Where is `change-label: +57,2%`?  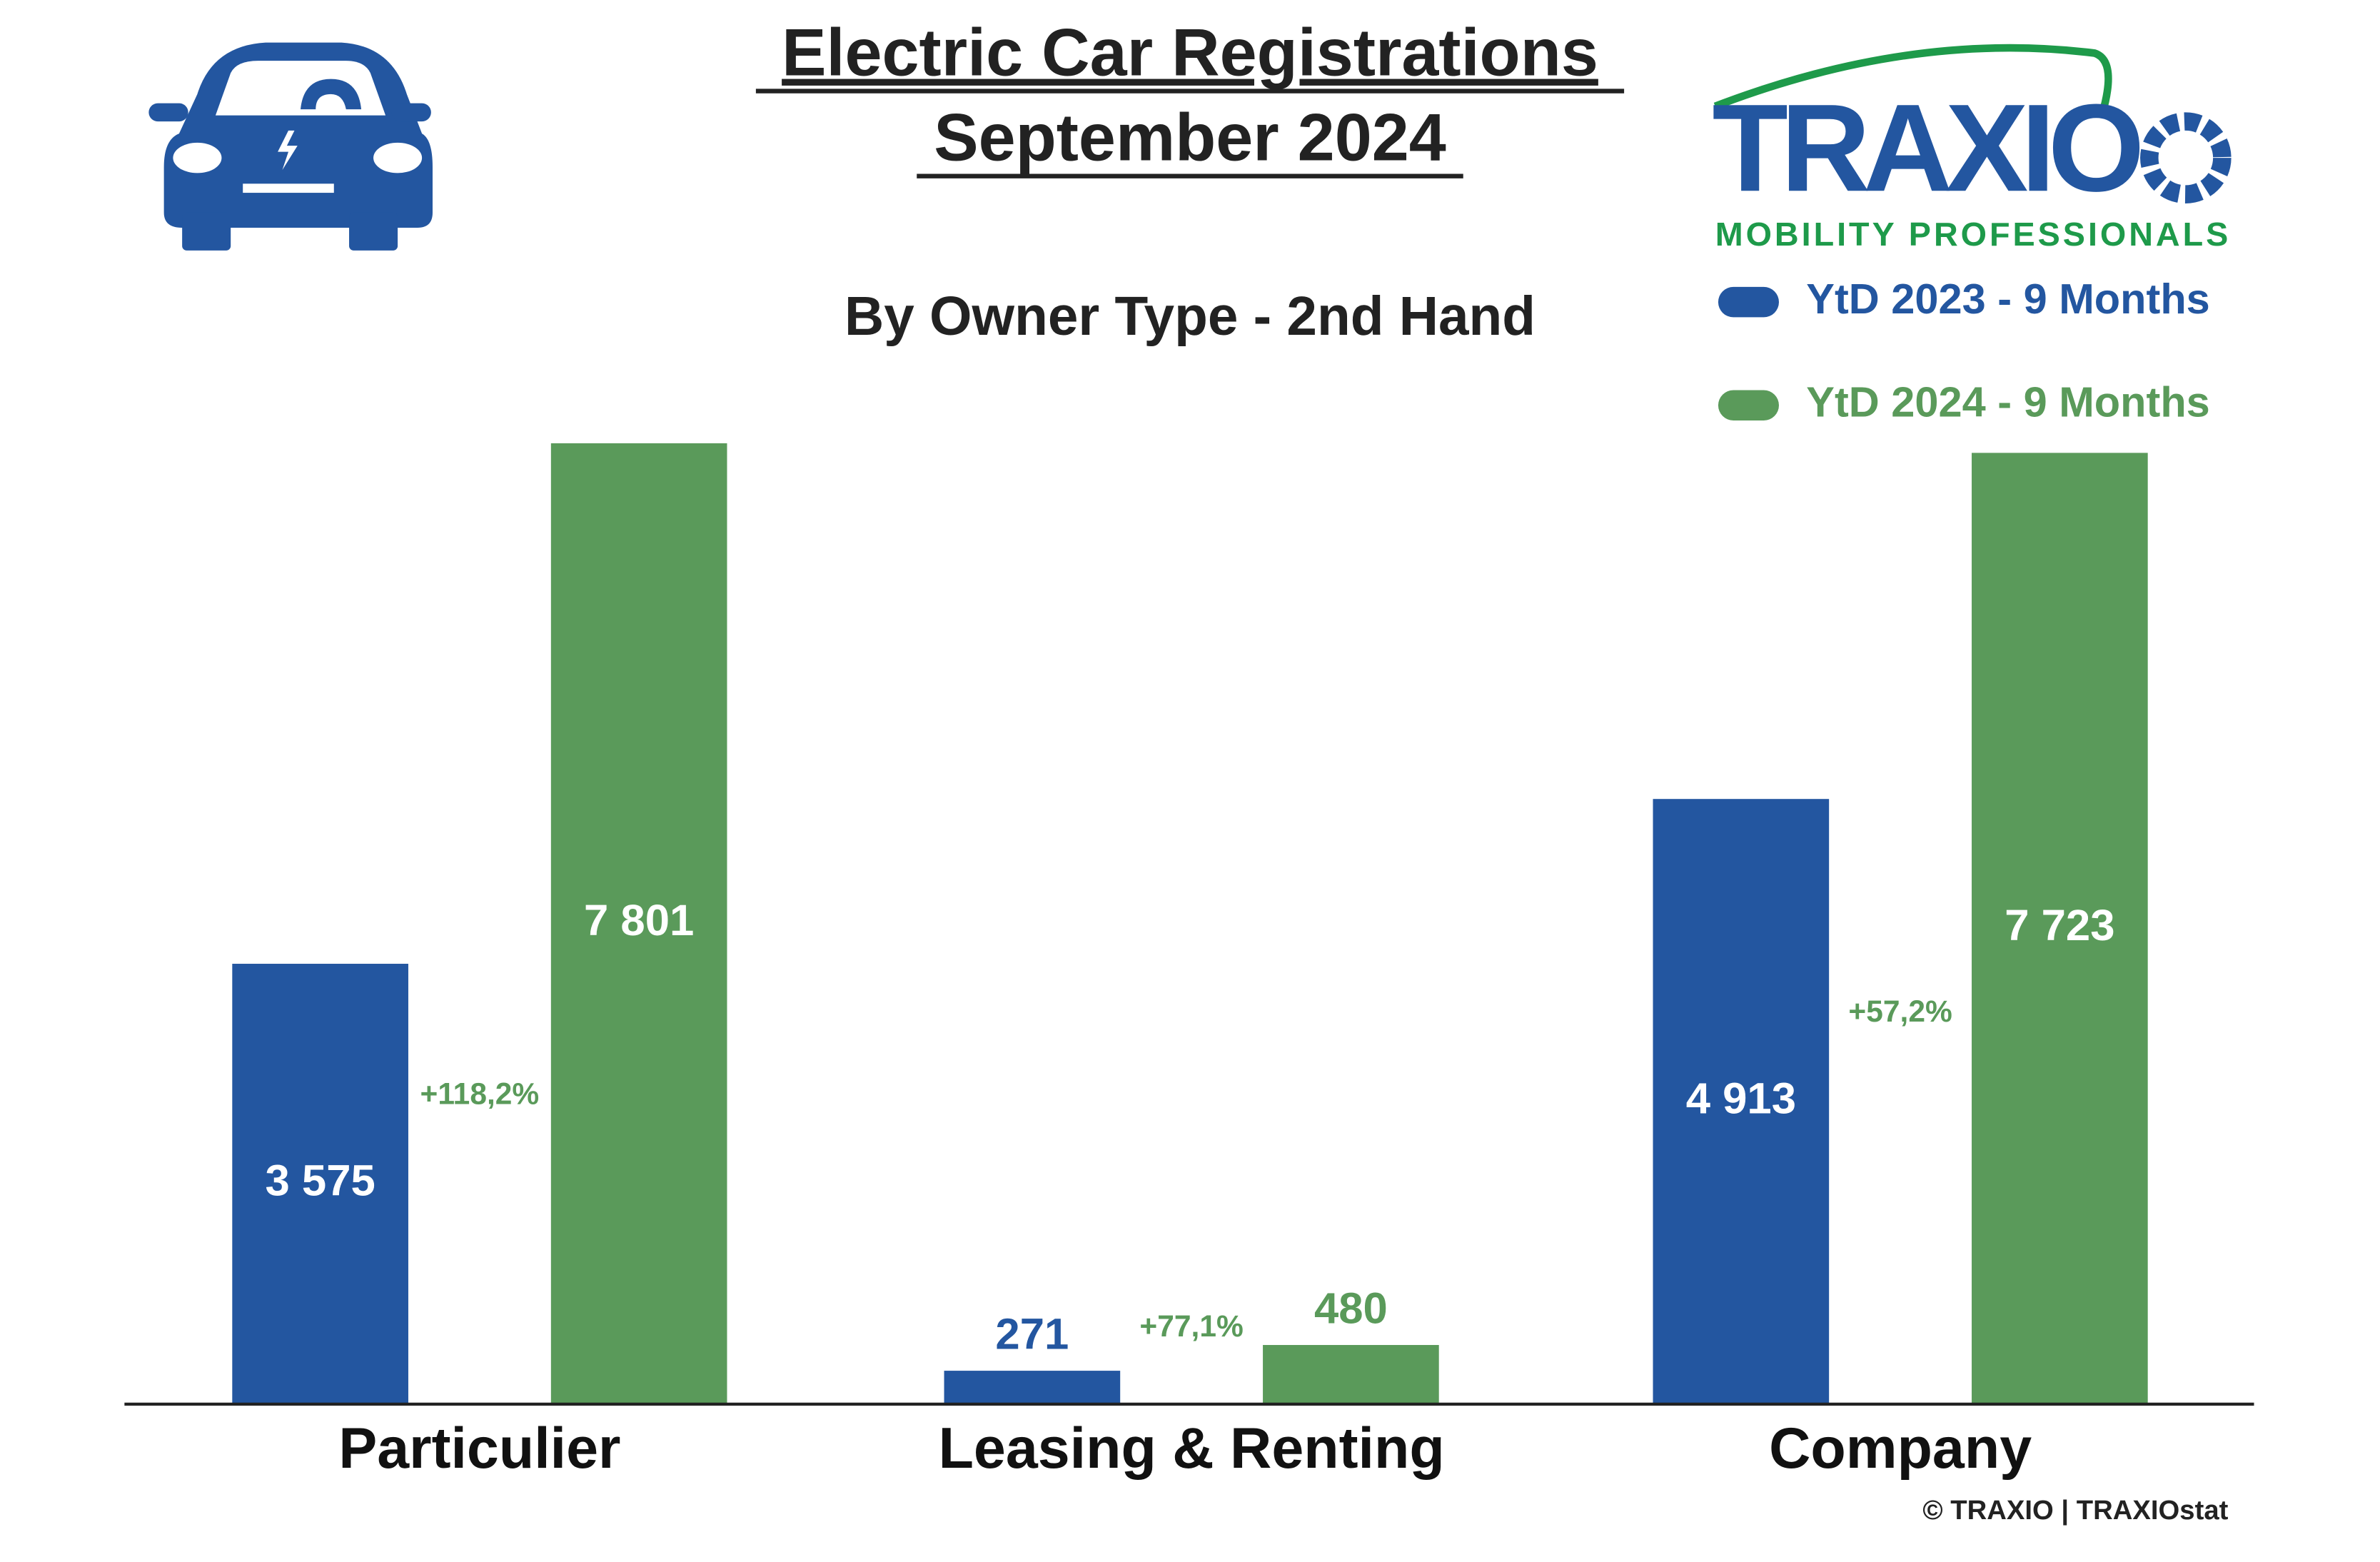 change-label: +57,2% is located at coordinates (1900, 1012).